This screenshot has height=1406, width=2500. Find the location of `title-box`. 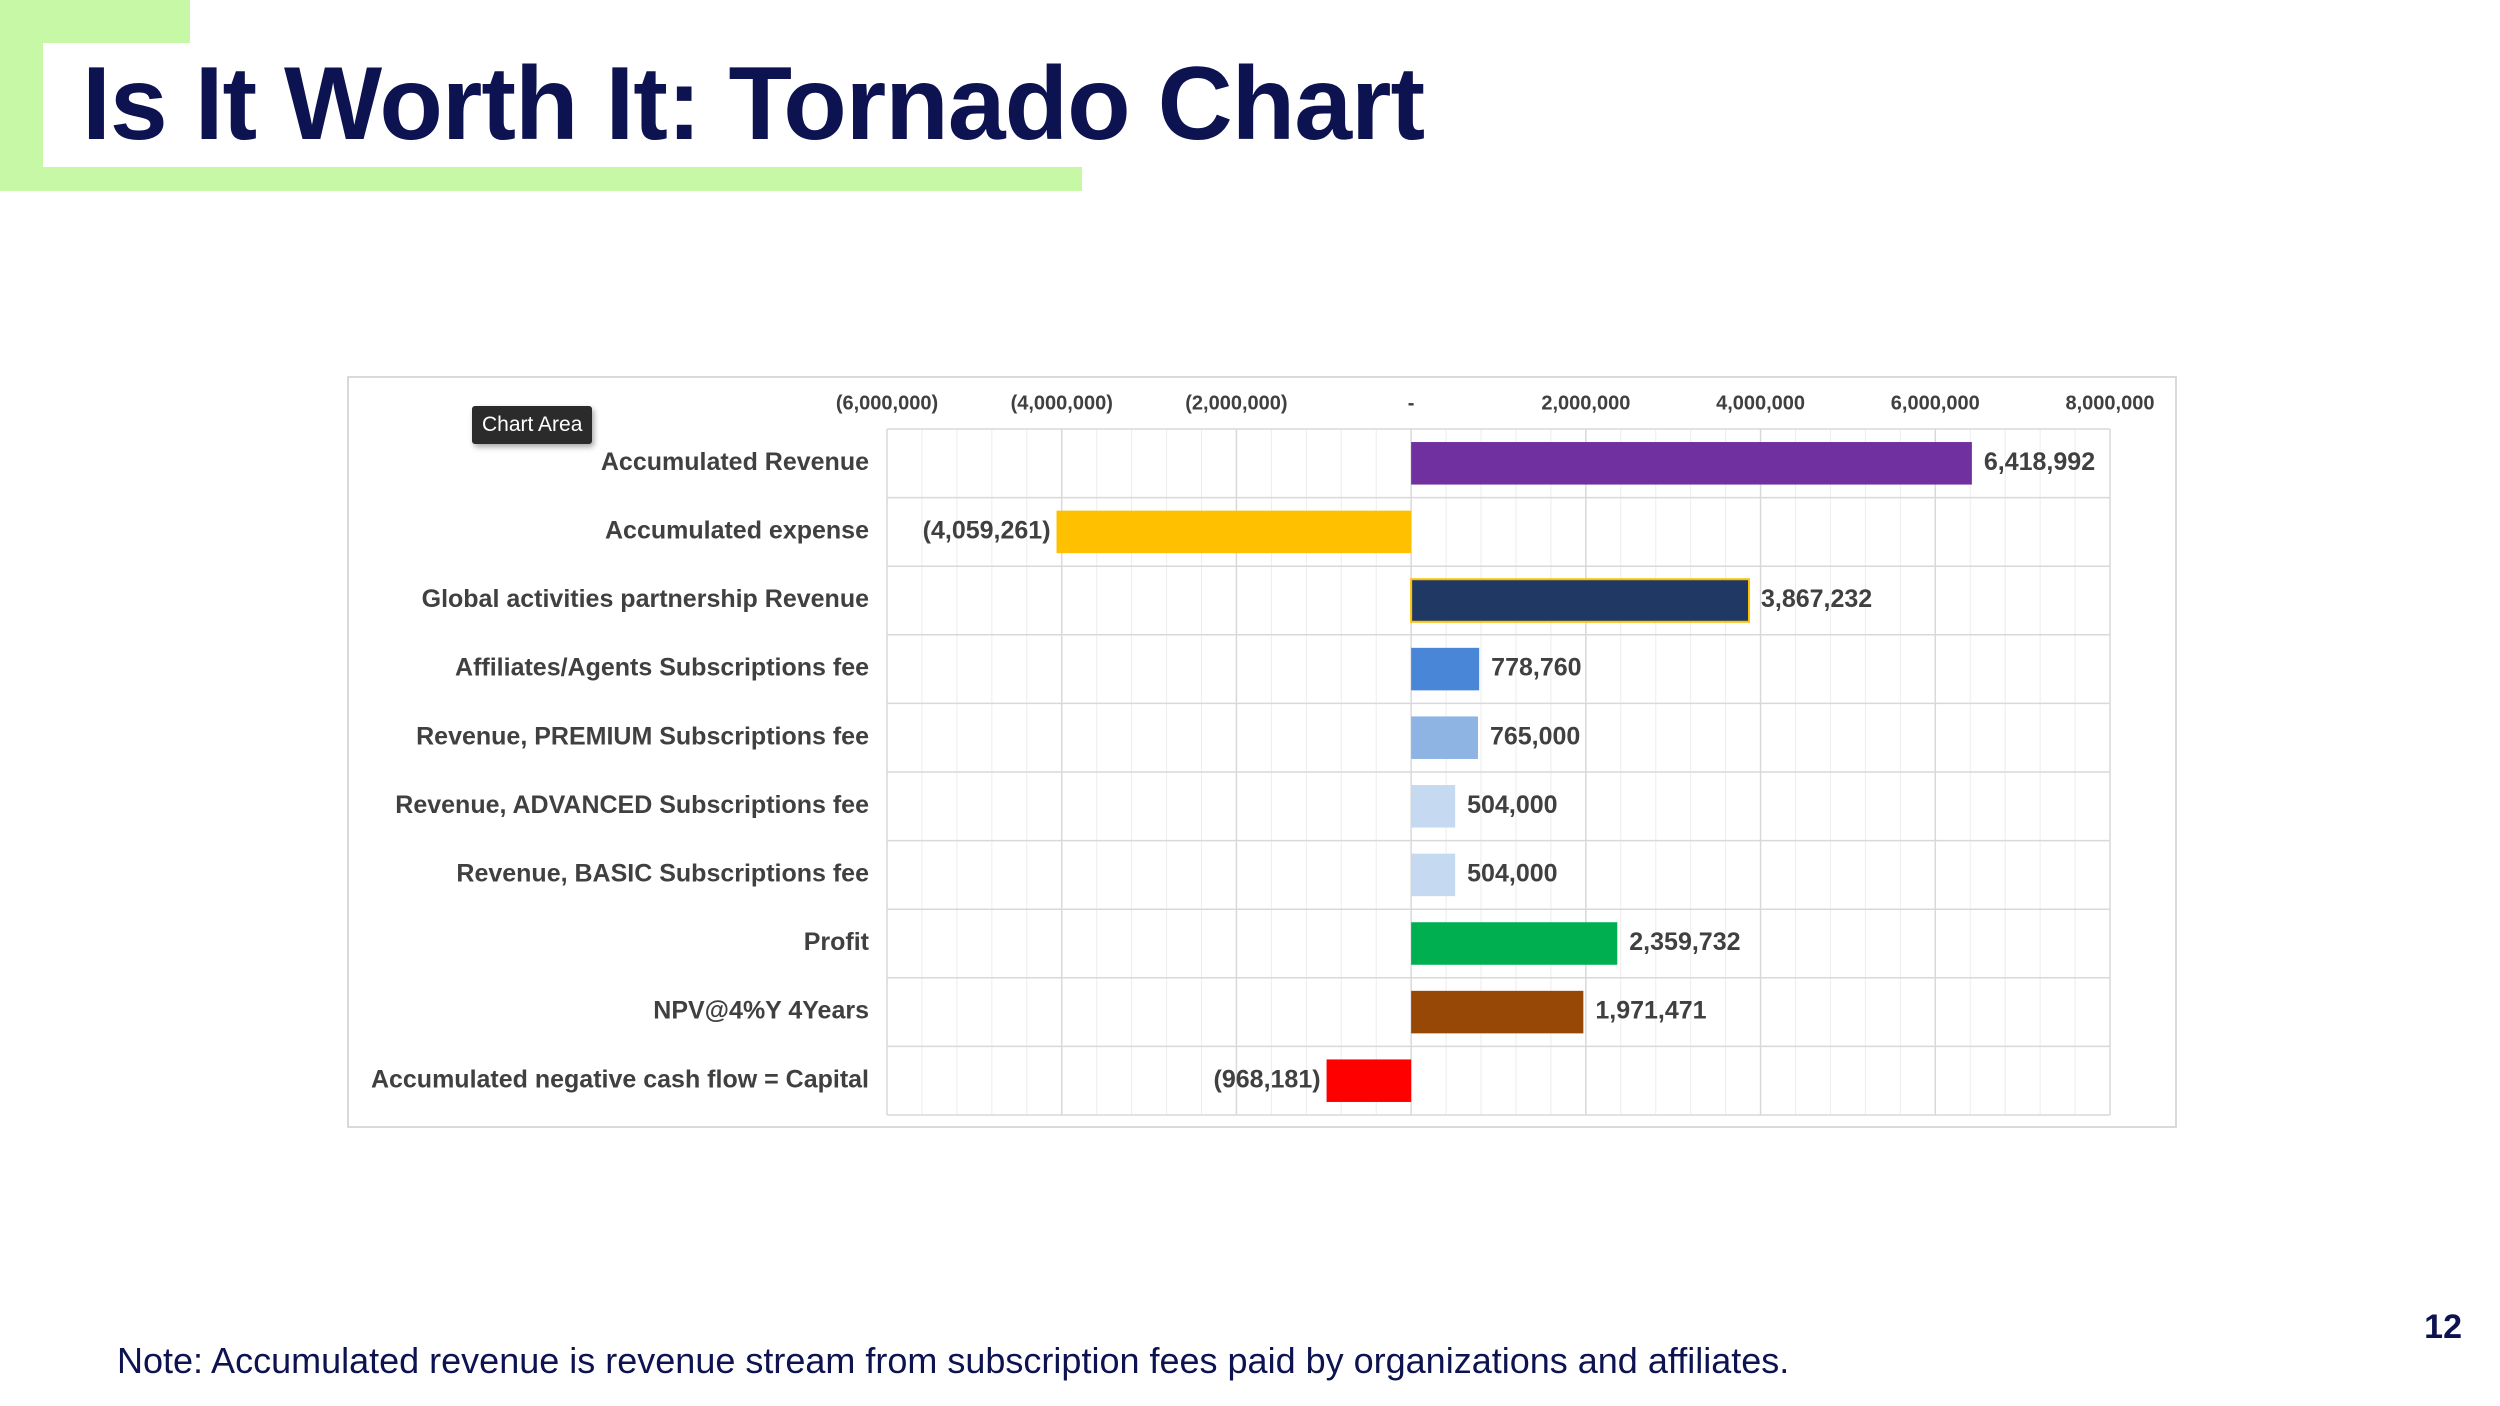

title-box is located at coordinates (562, 105).